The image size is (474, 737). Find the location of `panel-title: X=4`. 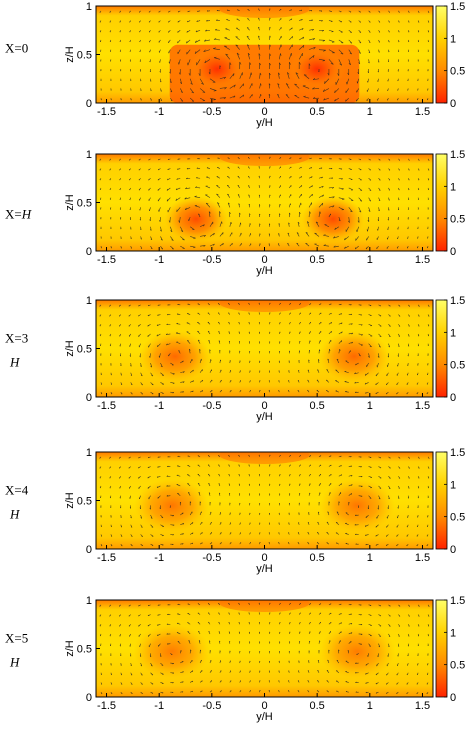

panel-title: X=4 is located at coordinates (17, 490).